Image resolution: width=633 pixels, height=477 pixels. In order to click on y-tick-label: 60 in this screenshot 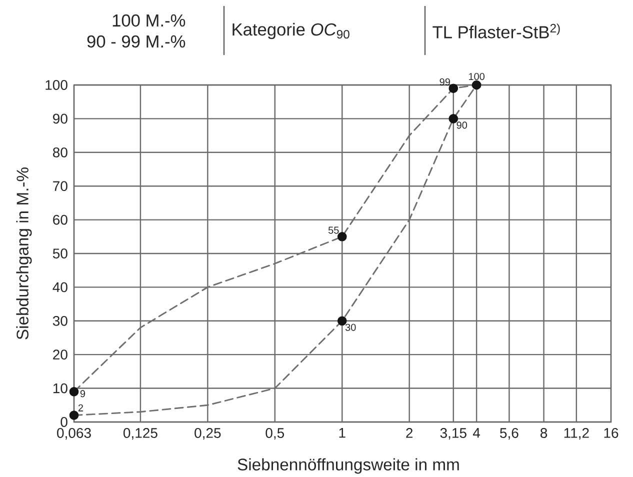, I will do `click(60, 219)`.